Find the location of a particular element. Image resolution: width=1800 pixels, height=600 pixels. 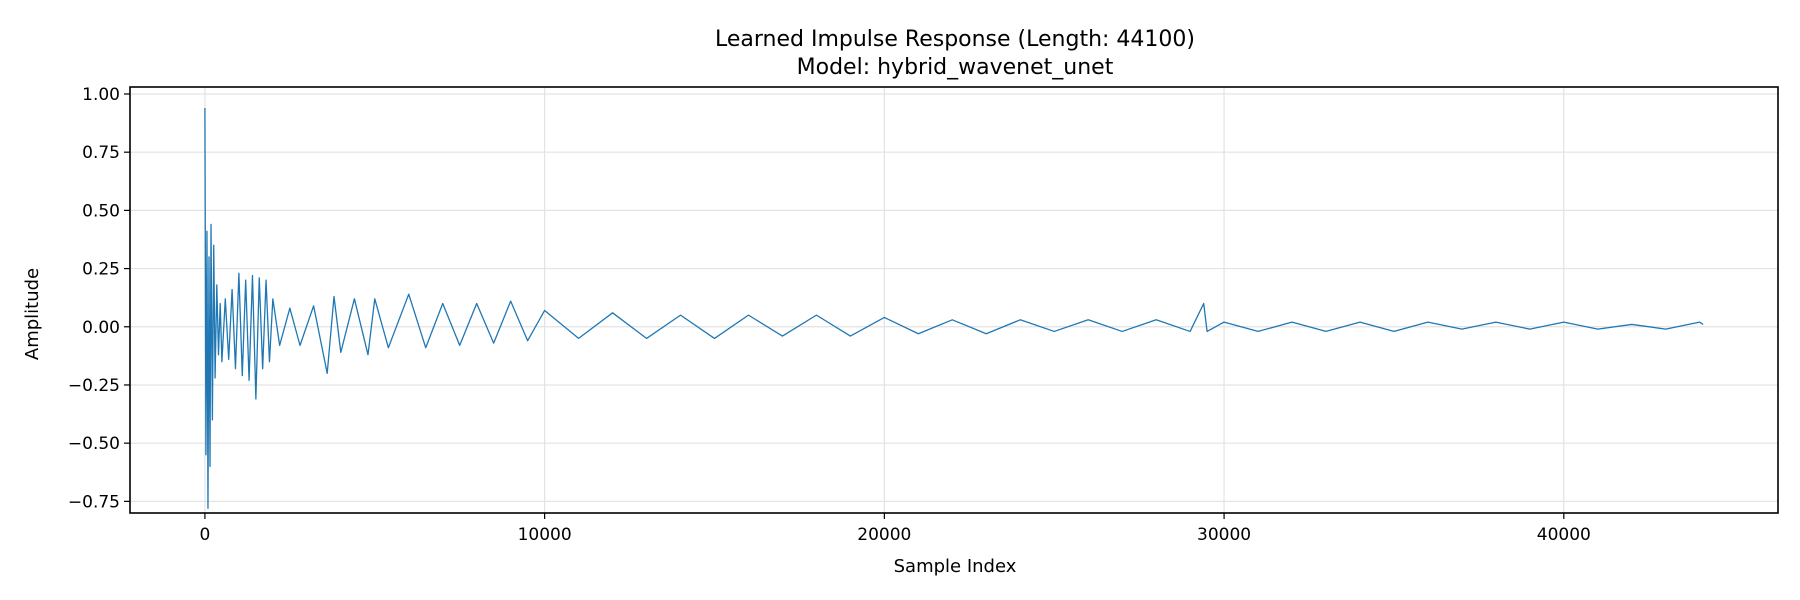

y-tick-label: 0.50 is located at coordinates (101, 211).